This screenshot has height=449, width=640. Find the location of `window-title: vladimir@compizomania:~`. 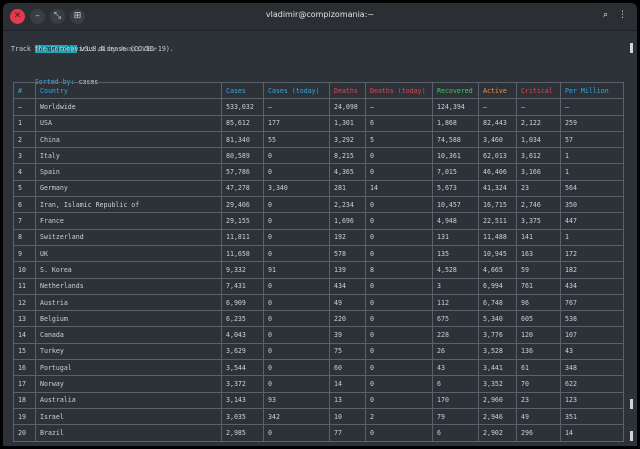

window-title: vladimir@compizomania:~ is located at coordinates (320, 14).